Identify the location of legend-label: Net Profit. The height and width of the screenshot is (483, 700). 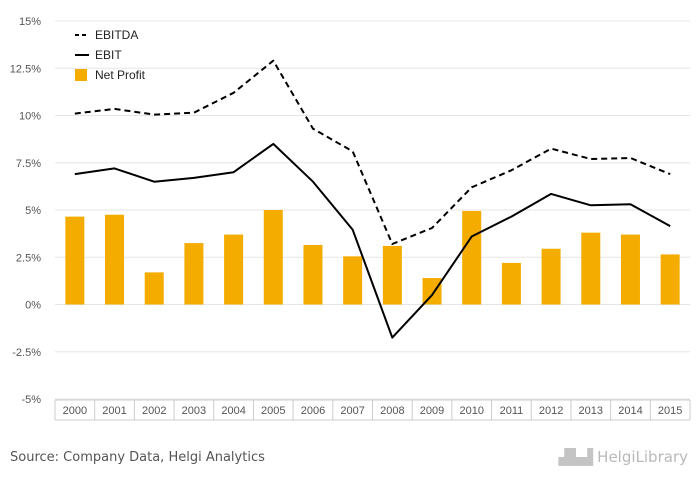
(120, 75).